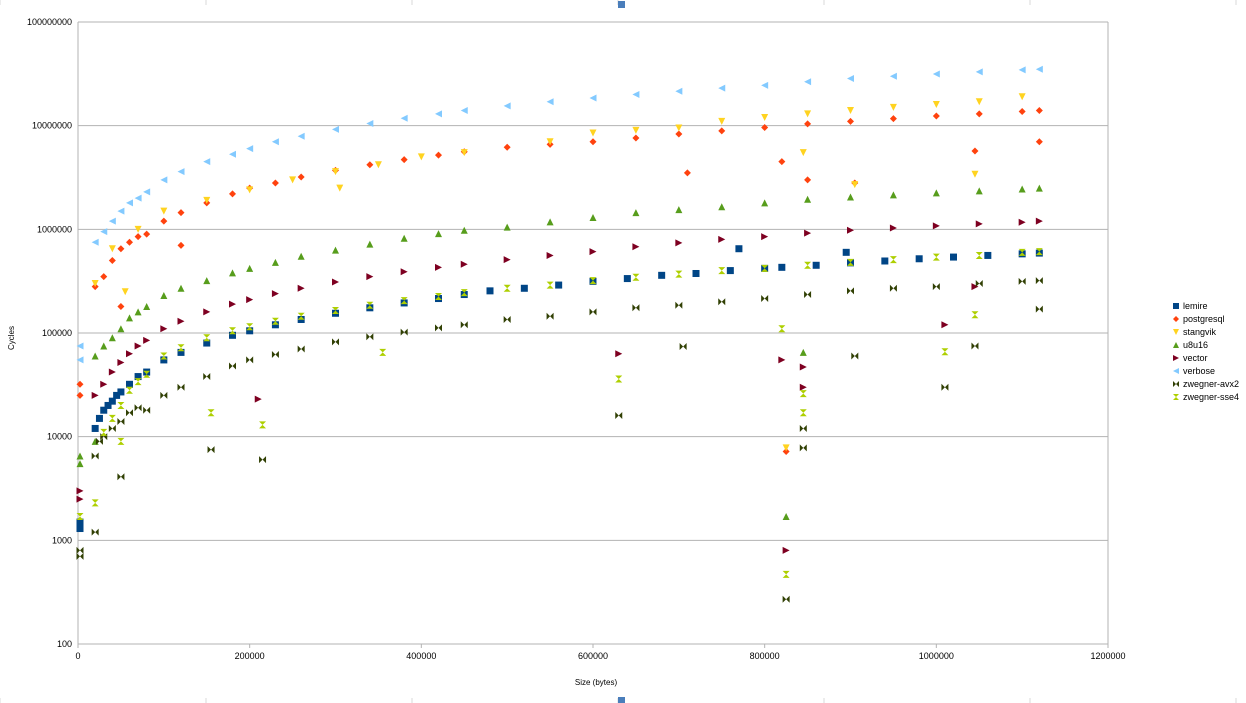 The height and width of the screenshot is (703, 1246). Describe the element at coordinates (593, 656) in the screenshot. I see `x-tick-label: 600000` at that location.